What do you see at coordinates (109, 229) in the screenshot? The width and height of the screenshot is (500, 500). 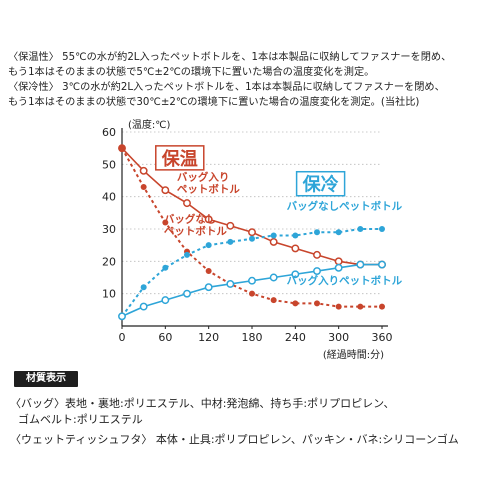 I see `y-tick-label: 30` at bounding box center [109, 229].